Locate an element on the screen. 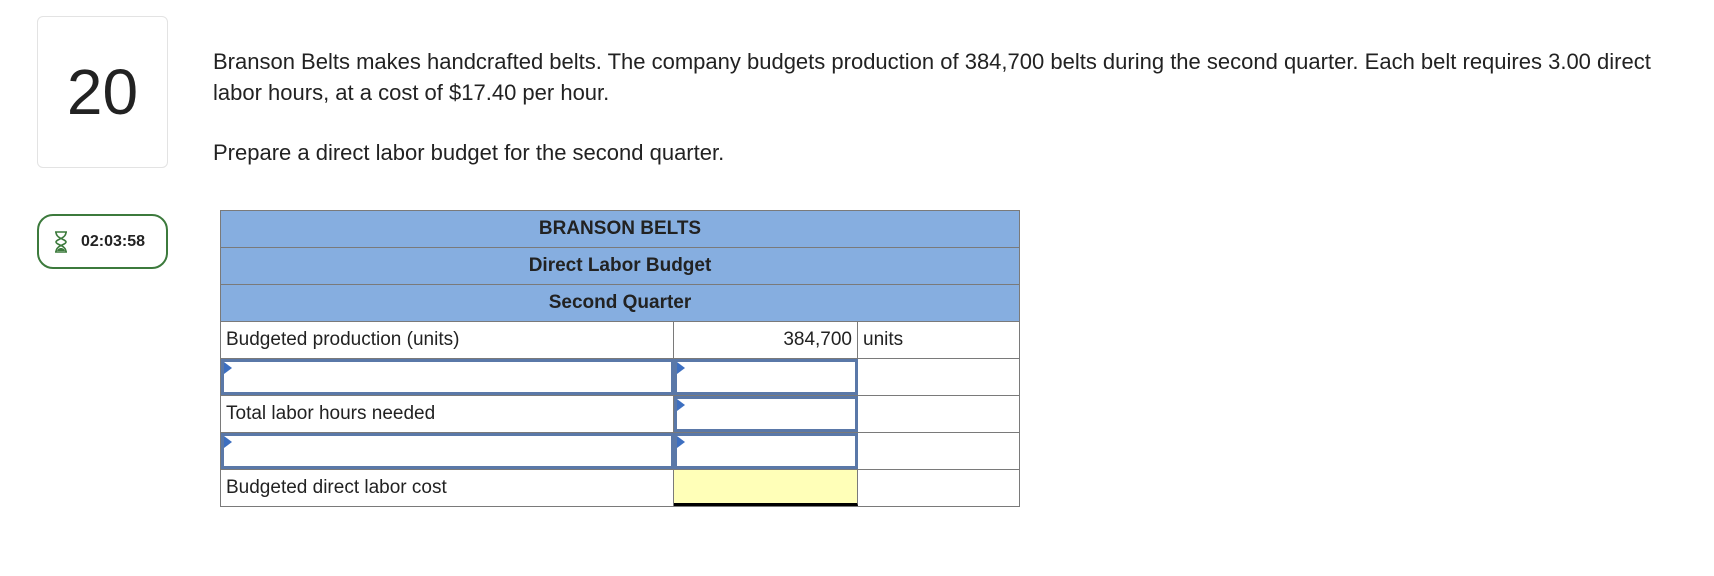  row-value: 384,700 is located at coordinates (766, 340).